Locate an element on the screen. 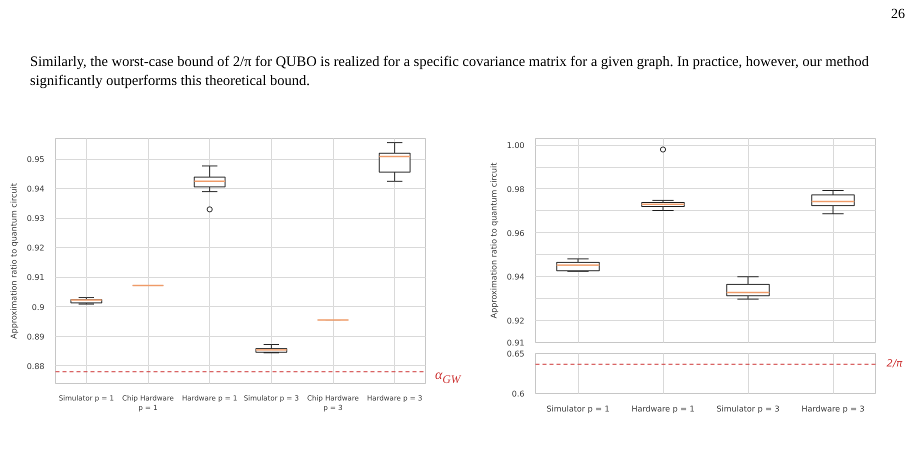 The image size is (919, 462). ref-line-label: α$_{GW}$ is located at coordinates (447, 377).